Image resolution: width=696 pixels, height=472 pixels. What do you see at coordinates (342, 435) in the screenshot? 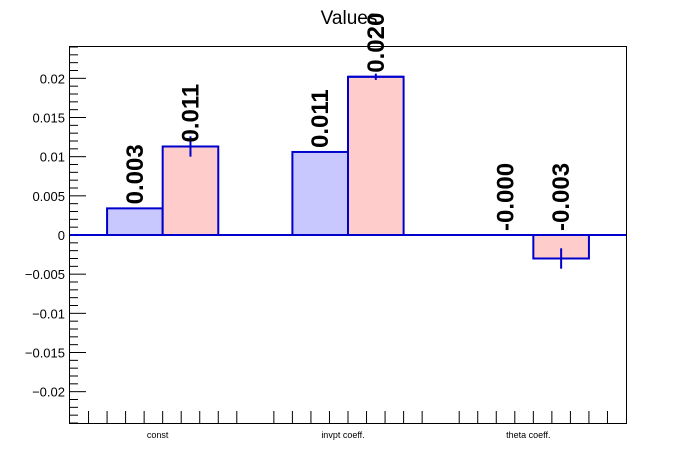
I see `x-tick-label: invpt coeff.` at bounding box center [342, 435].